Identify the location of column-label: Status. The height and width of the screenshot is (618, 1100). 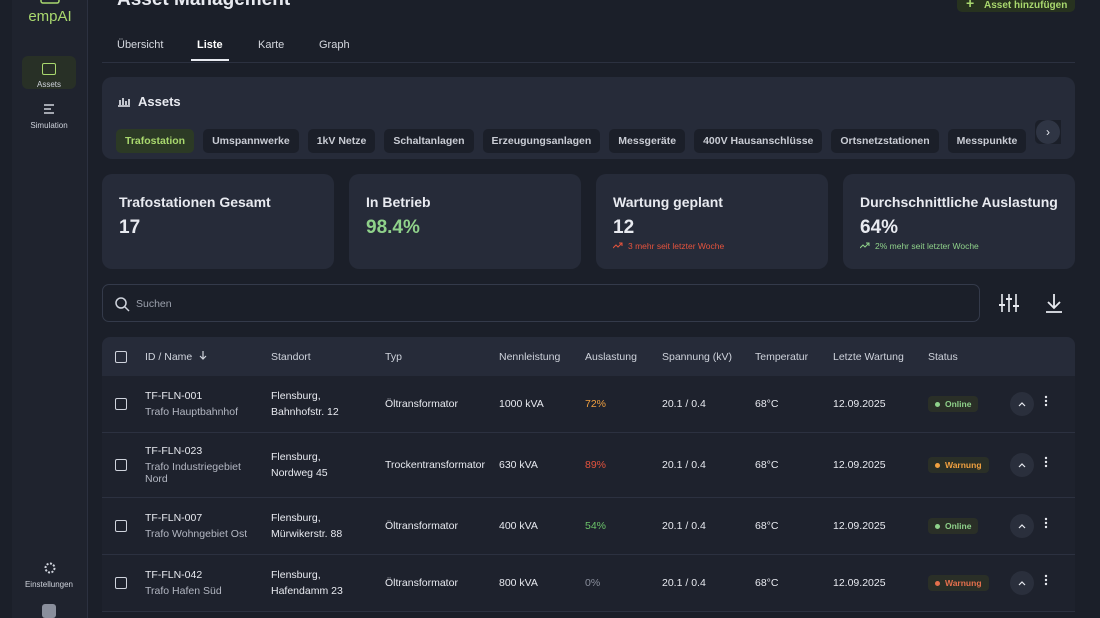
(943, 356).